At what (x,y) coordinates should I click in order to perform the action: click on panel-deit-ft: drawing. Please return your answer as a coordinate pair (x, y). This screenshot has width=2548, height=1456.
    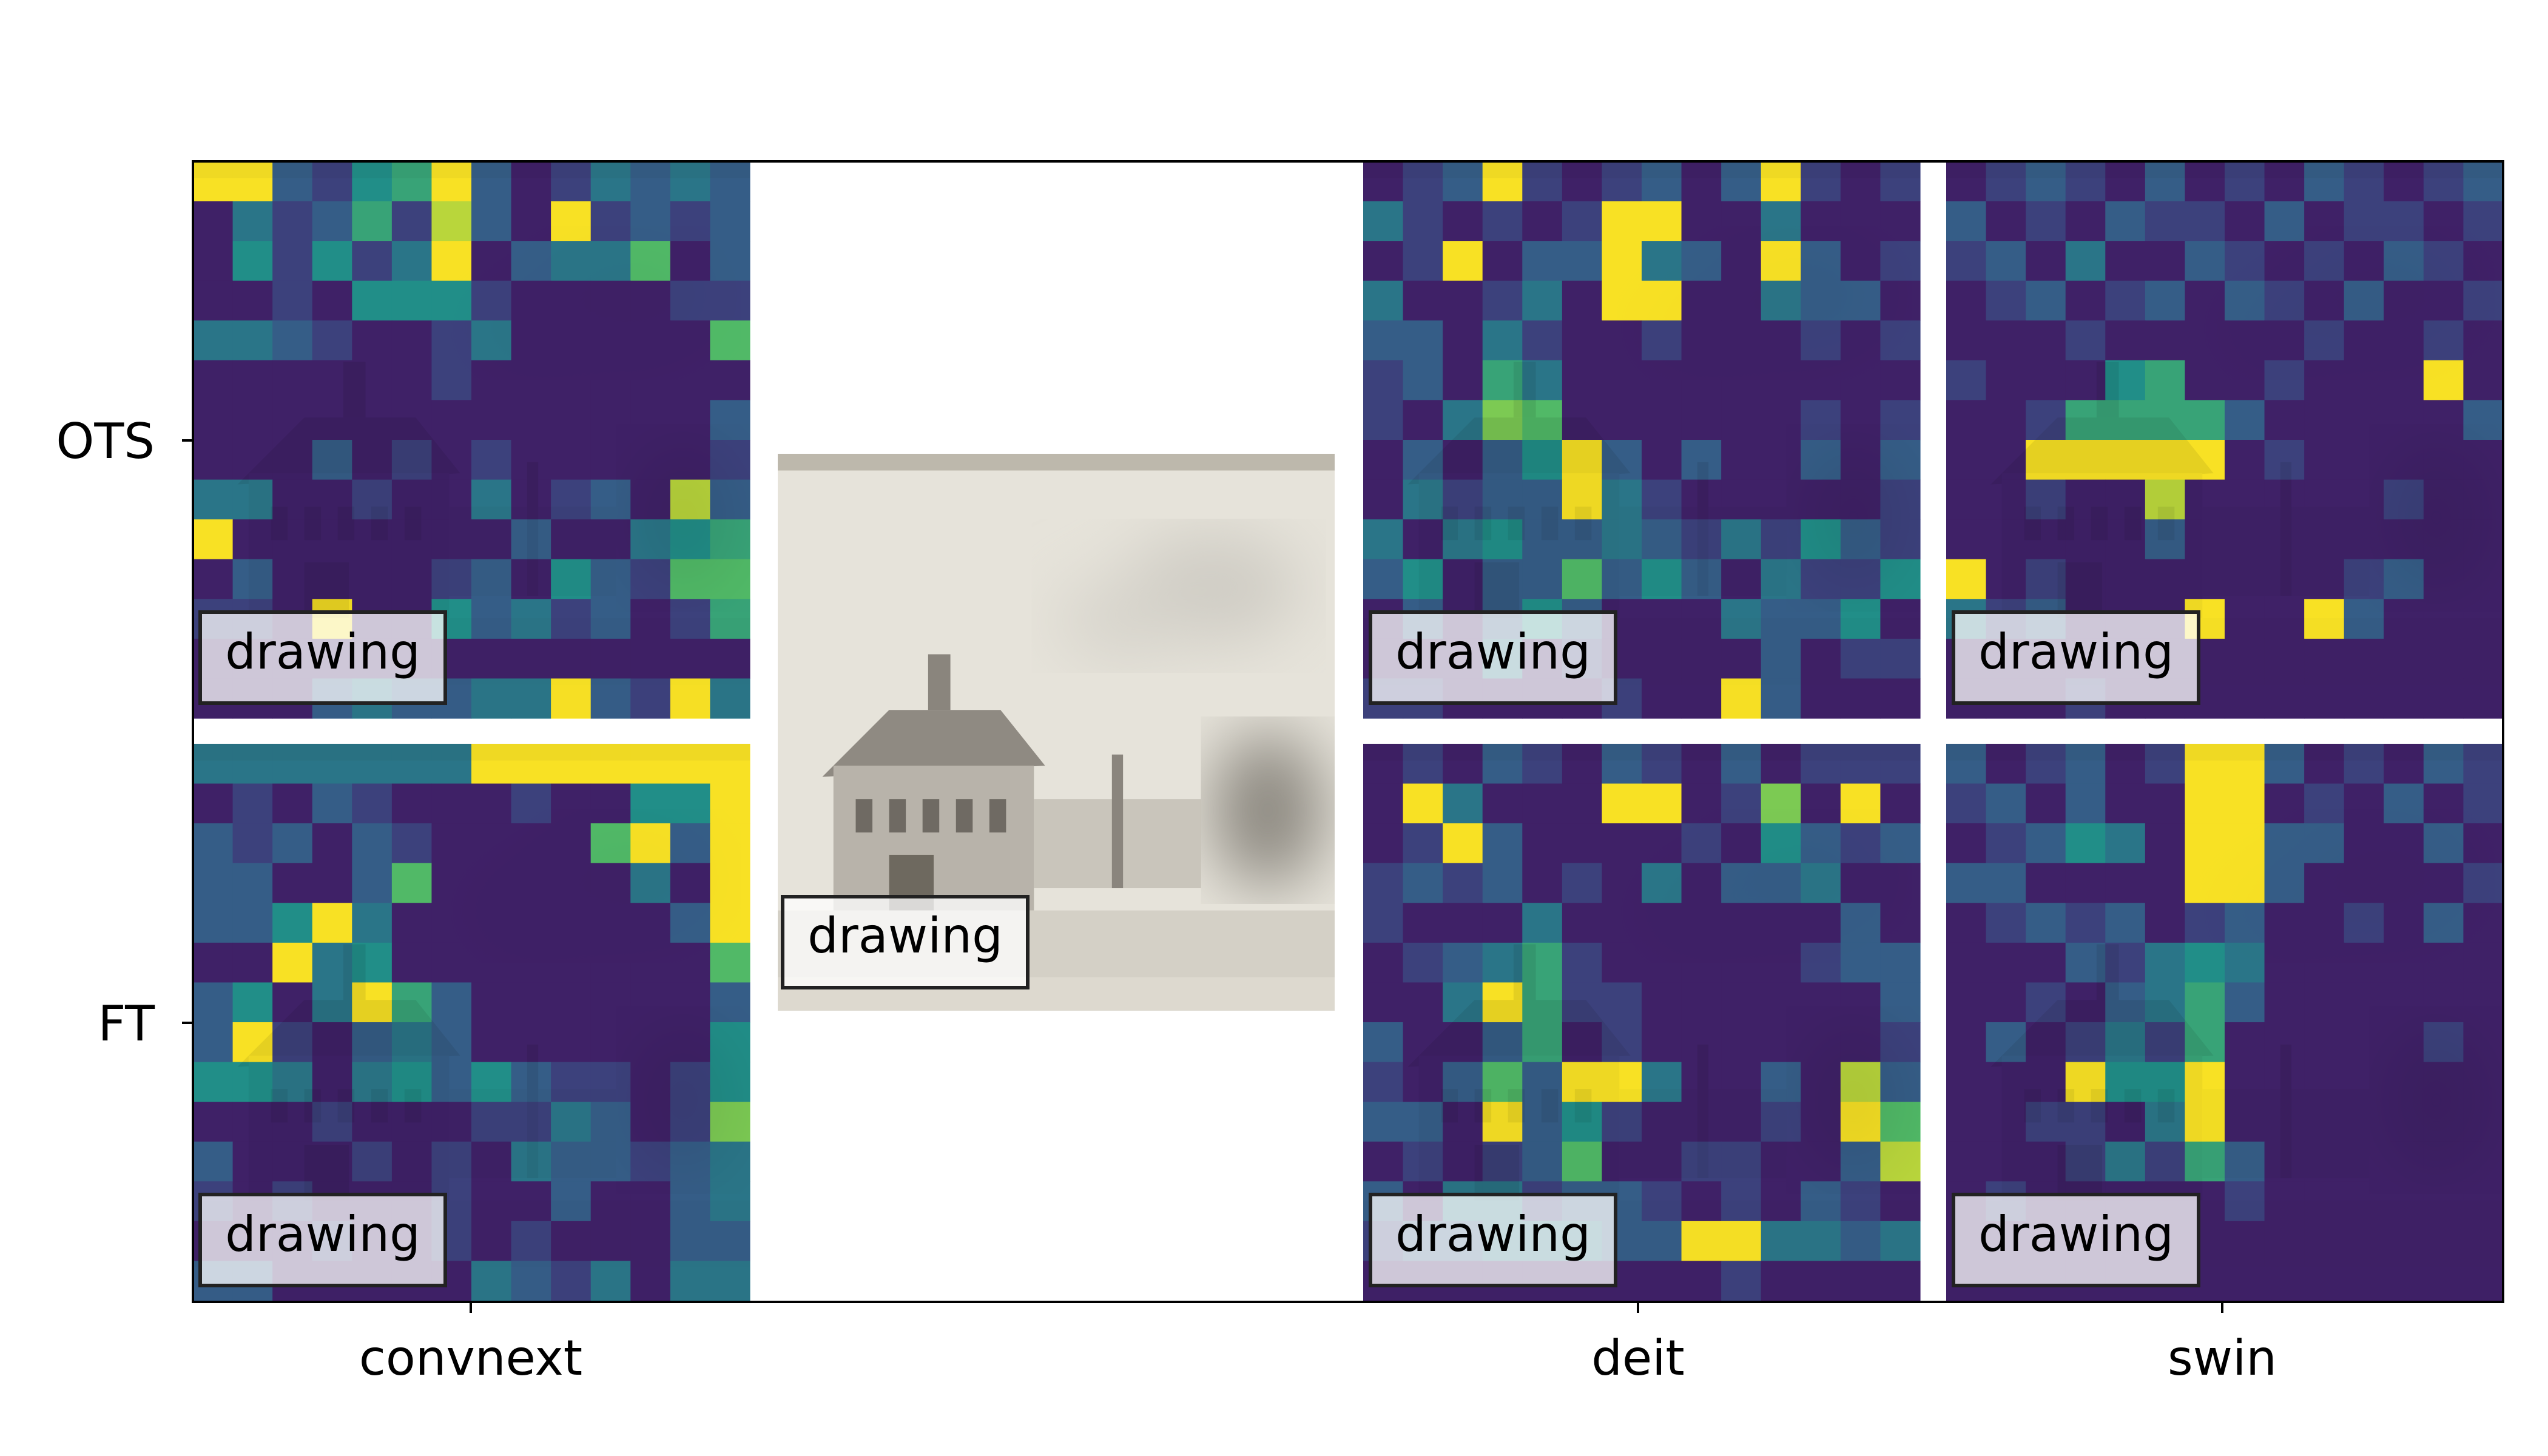
    Looking at the image, I should click on (1642, 1022).